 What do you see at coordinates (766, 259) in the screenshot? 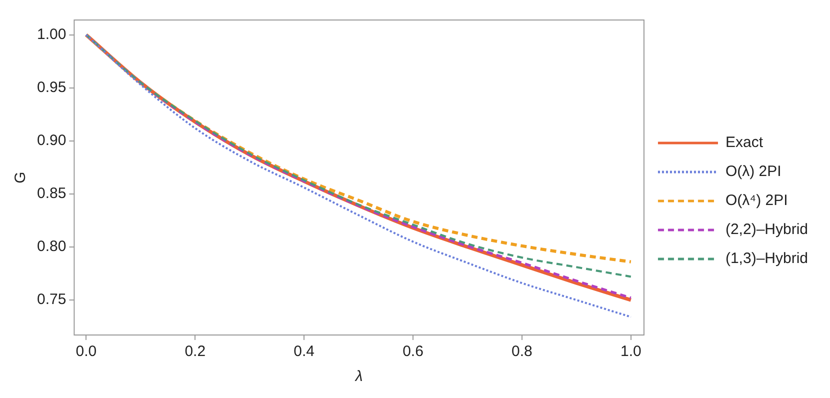
I see `legend-label: (1,3)–Hybrid` at bounding box center [766, 259].